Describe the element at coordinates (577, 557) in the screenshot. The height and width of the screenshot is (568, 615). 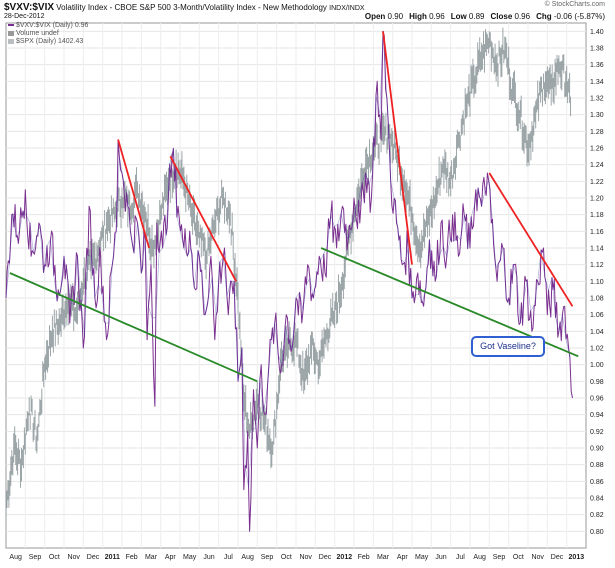
I see `x-tick-label: 2013` at that location.